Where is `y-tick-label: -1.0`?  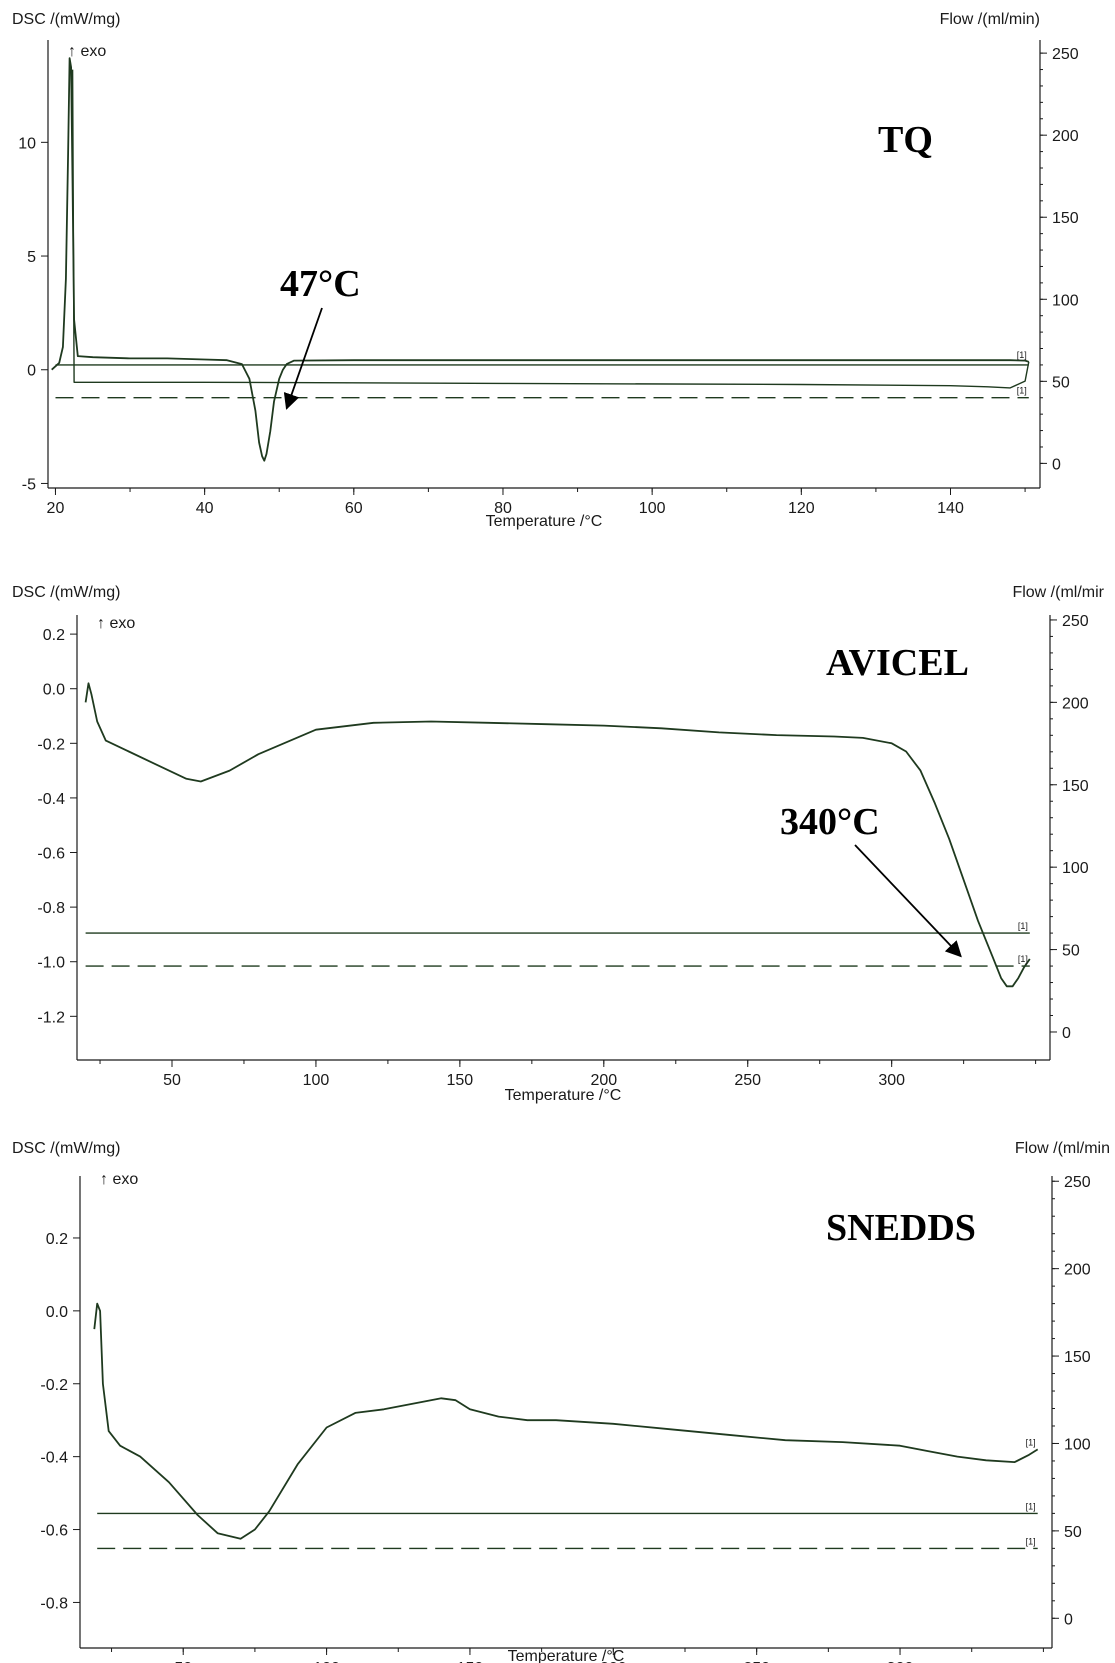 y-tick-label: -1.0 is located at coordinates (51, 963).